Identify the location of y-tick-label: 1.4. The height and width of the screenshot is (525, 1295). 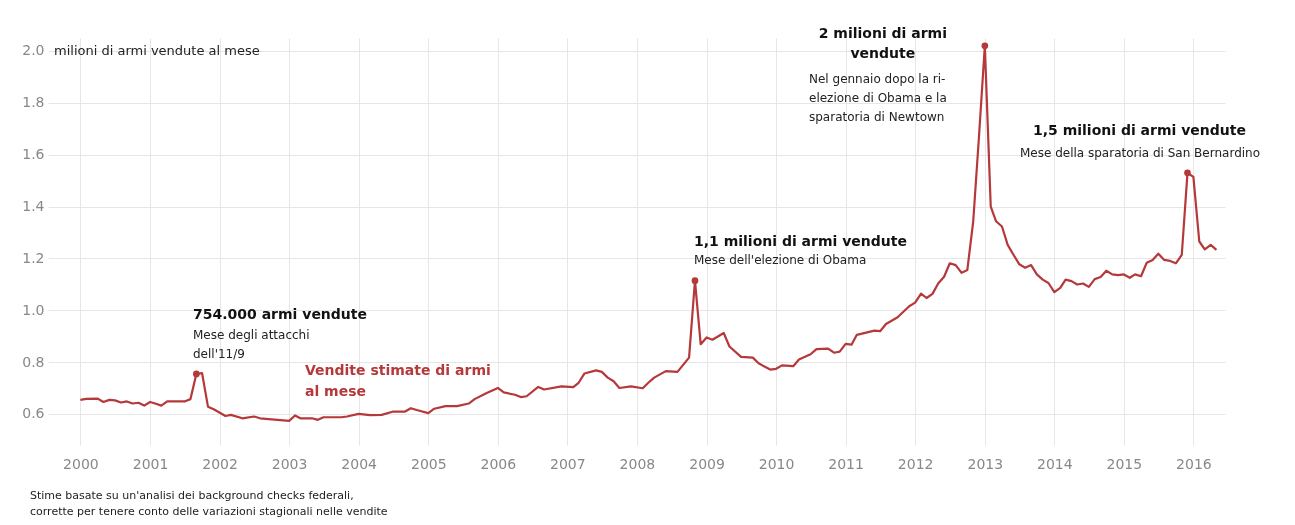
(33, 206).